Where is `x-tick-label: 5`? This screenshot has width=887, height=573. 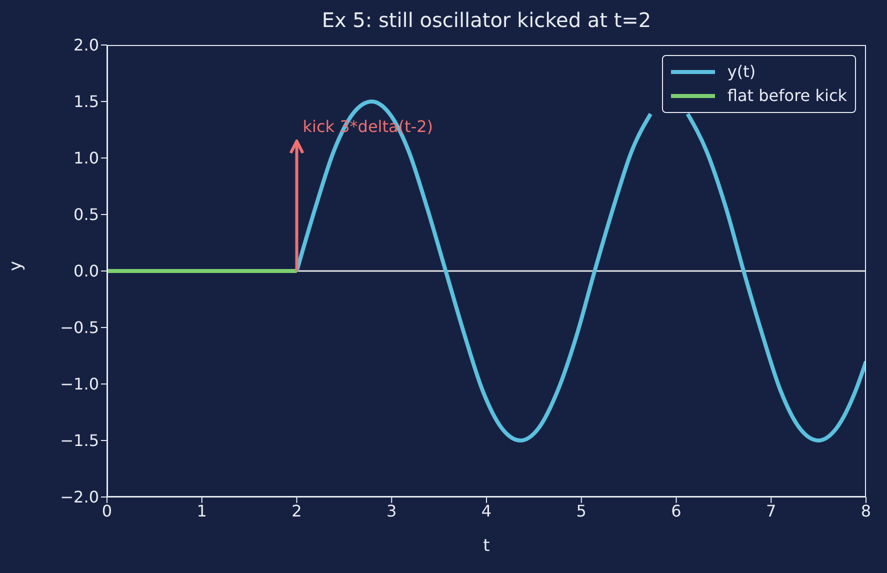
x-tick-label: 5 is located at coordinates (581, 510).